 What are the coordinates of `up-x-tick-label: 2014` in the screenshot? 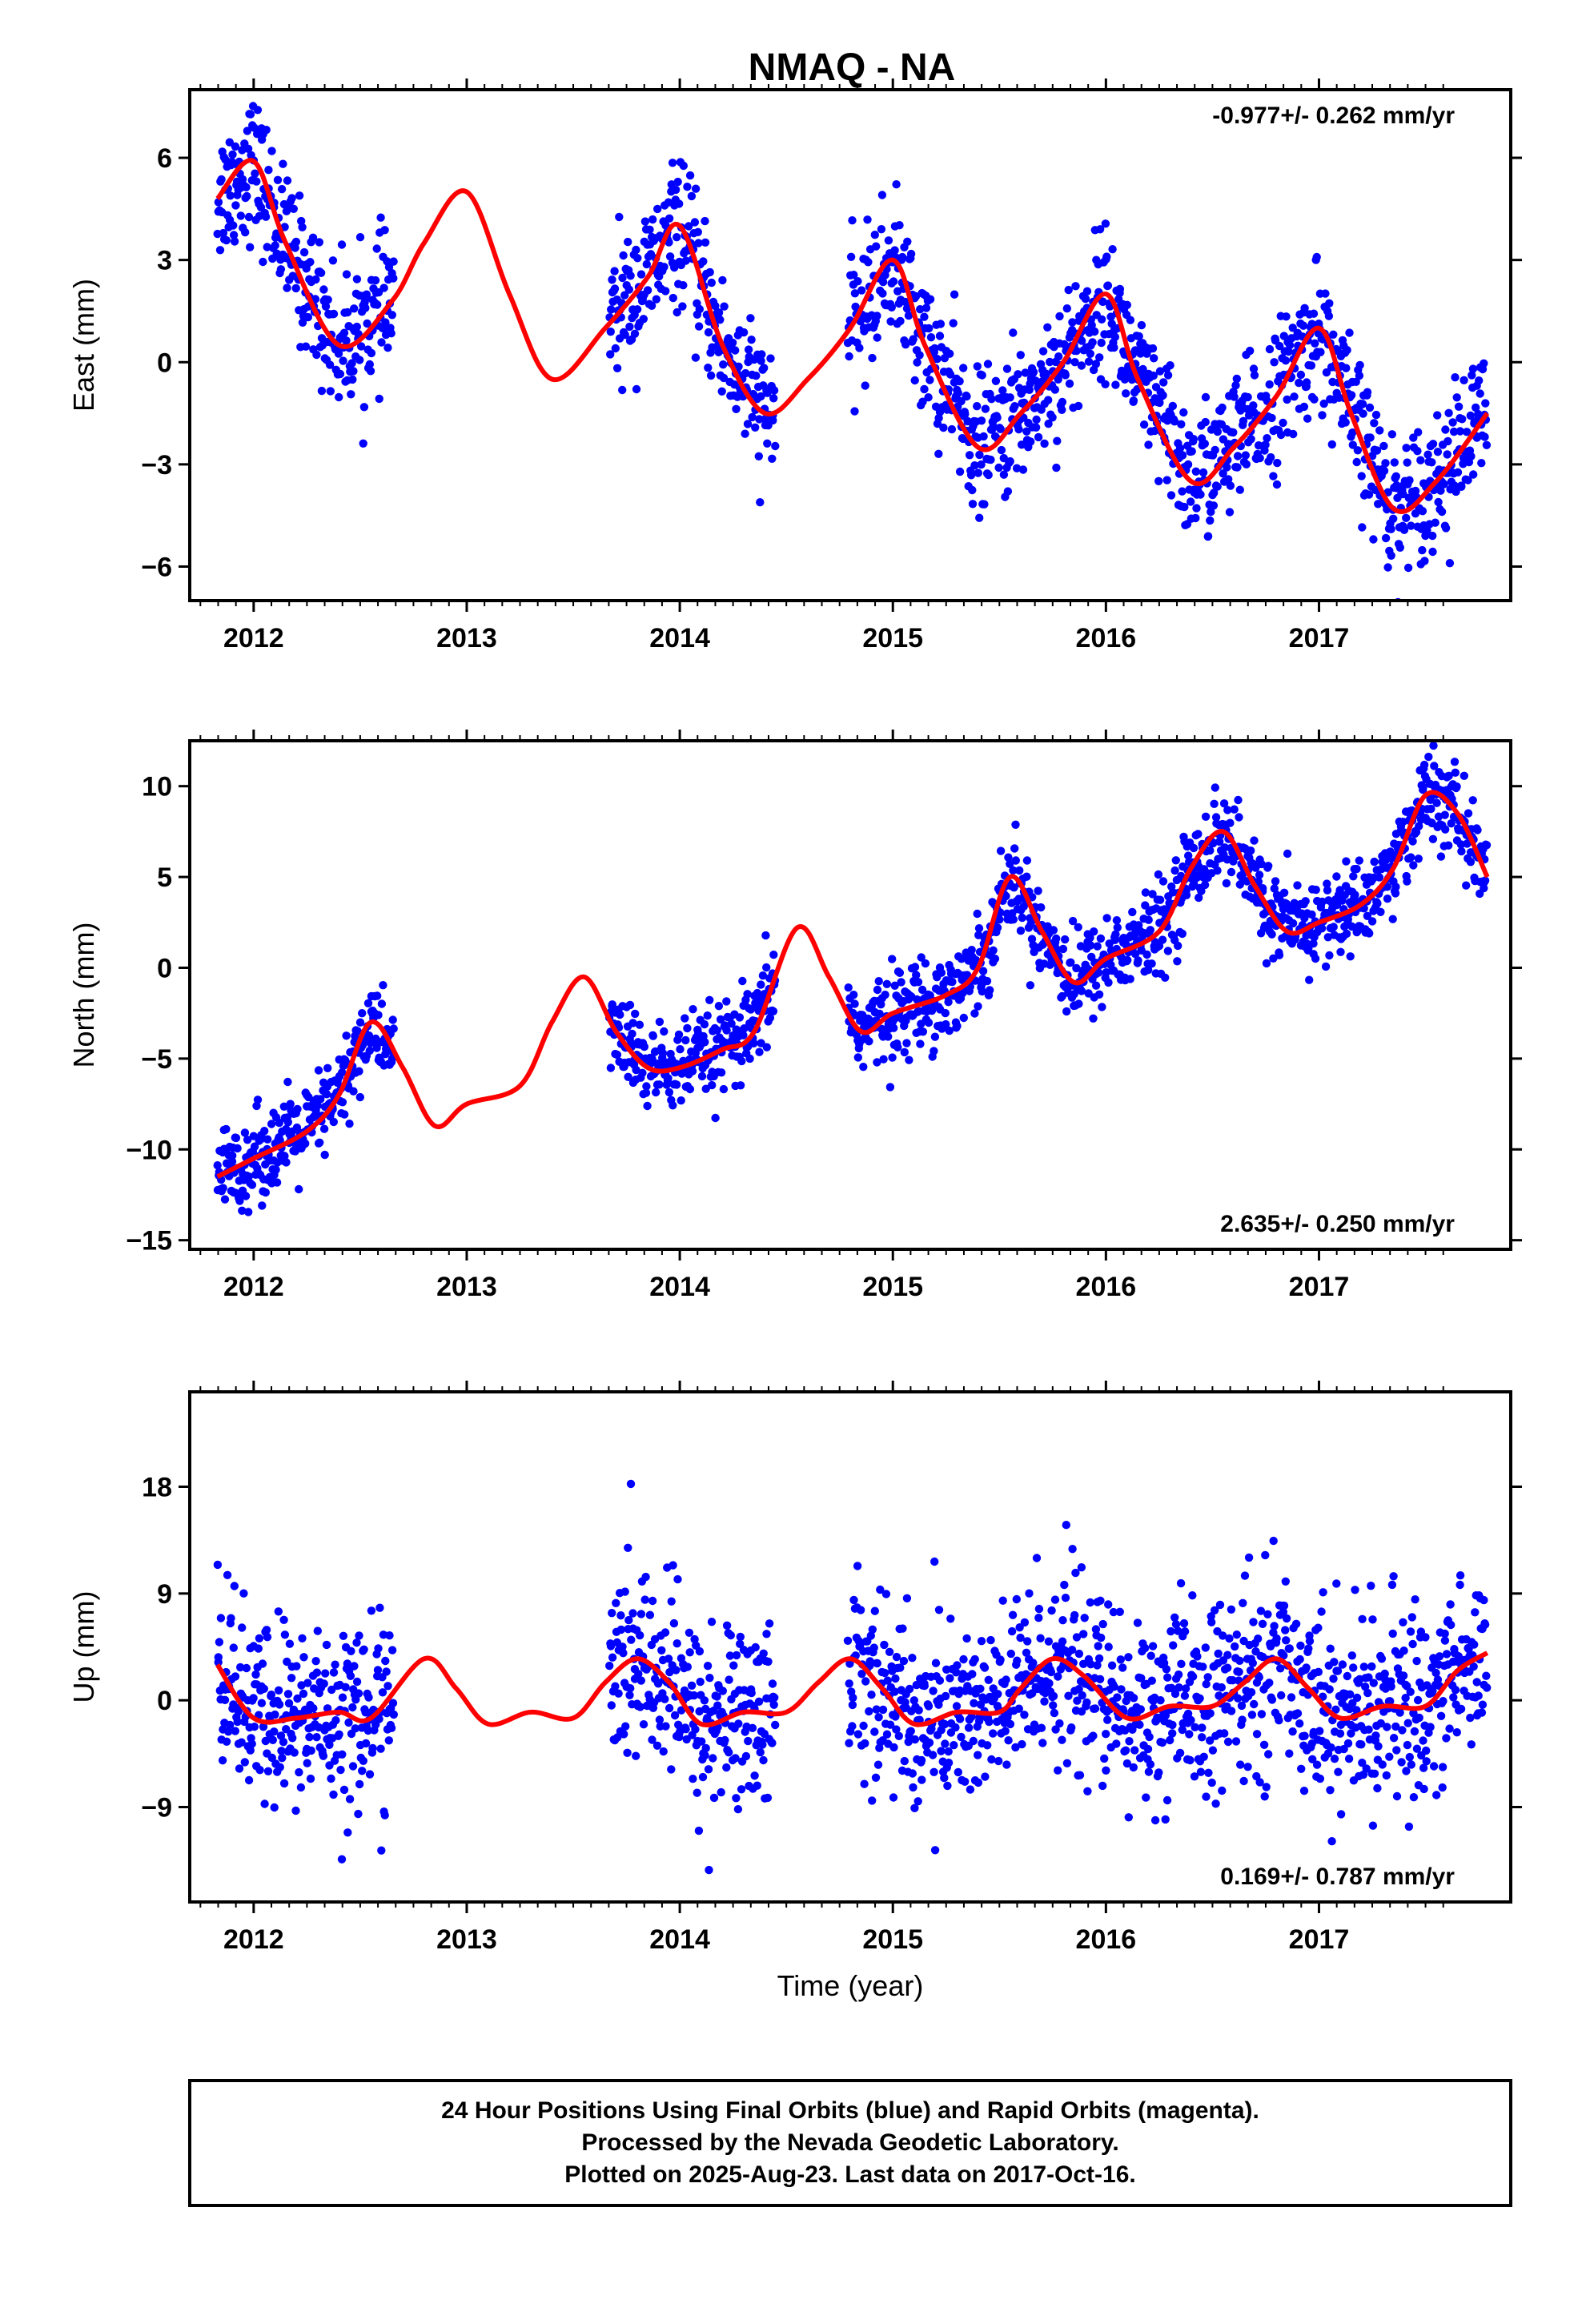 It's located at (679, 1940).